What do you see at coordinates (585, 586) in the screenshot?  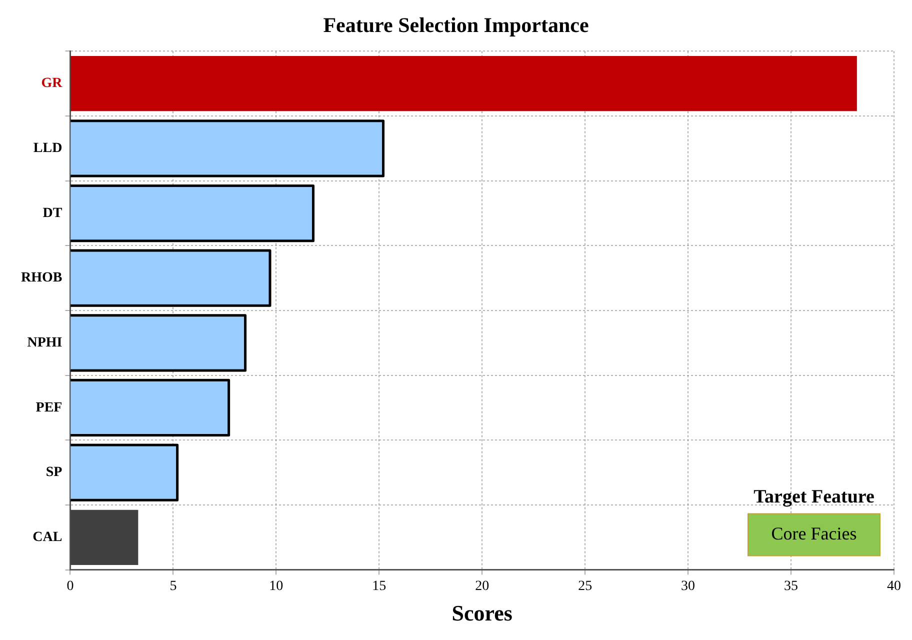 I see `x-tick-label: 25` at bounding box center [585, 586].